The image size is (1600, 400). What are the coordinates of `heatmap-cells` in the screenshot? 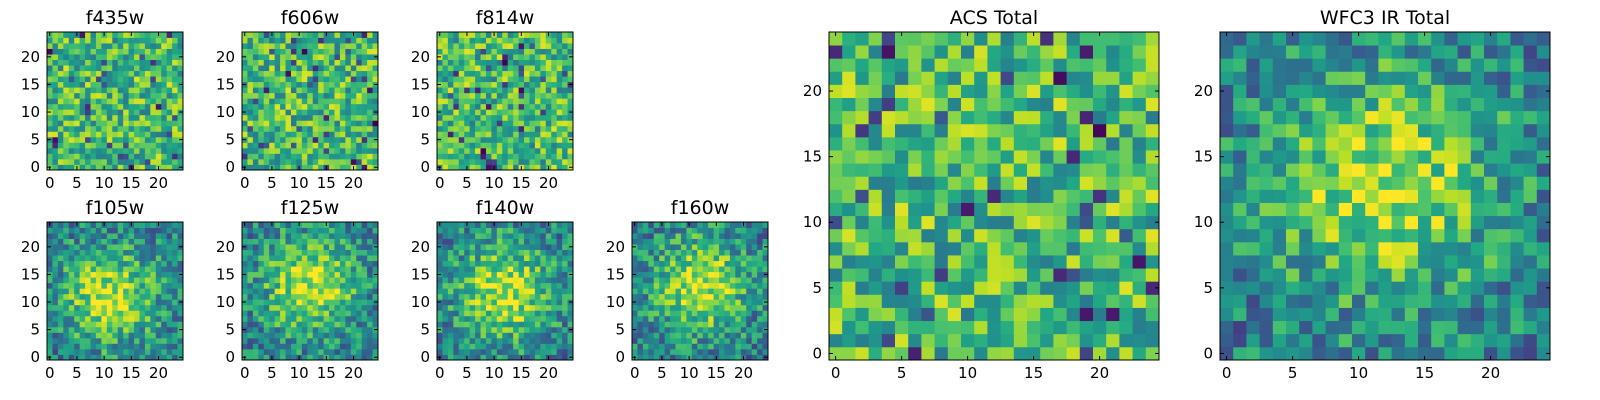 It's located at (310, 101).